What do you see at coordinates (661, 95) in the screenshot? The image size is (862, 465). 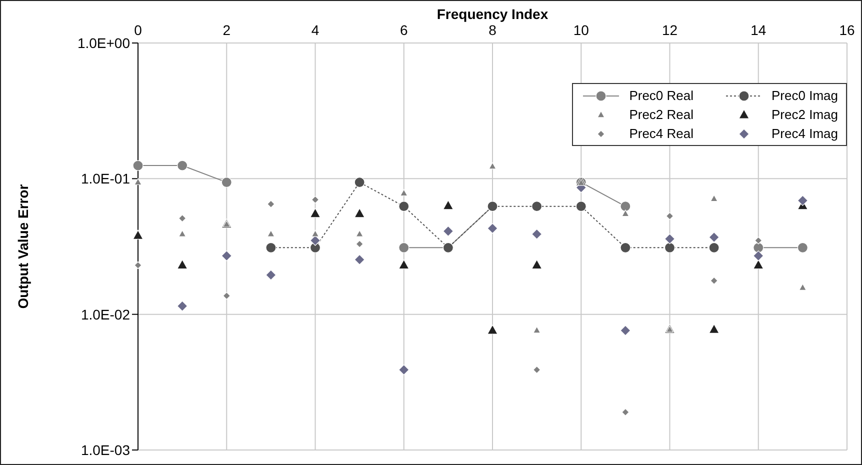 I see `legend-label: Prec0 Real` at bounding box center [661, 95].